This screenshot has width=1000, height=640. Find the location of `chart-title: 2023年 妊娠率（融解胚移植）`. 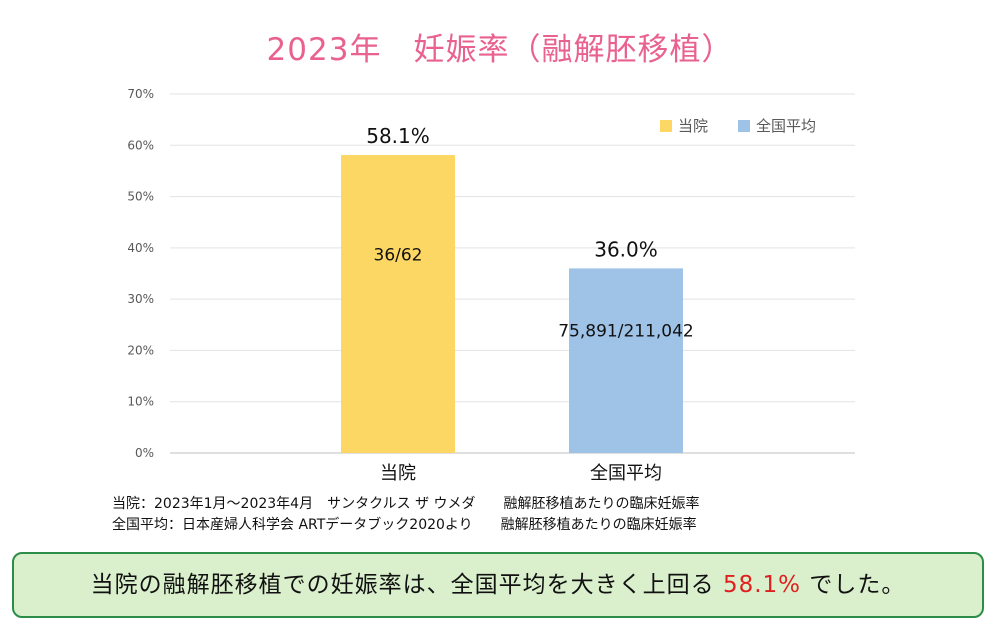

chart-title: 2023年 妊娠率（融解胚移植） is located at coordinates (500, 50).